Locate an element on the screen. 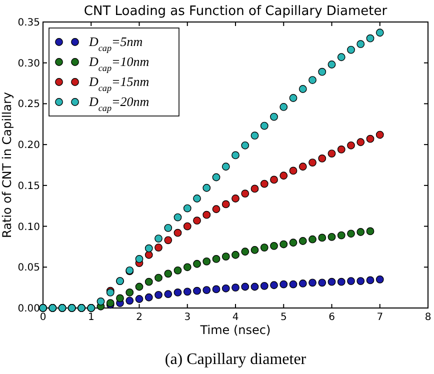 The width and height of the screenshot is (434, 374). text: (a) Capillary diameter is located at coordinates (235, 359).